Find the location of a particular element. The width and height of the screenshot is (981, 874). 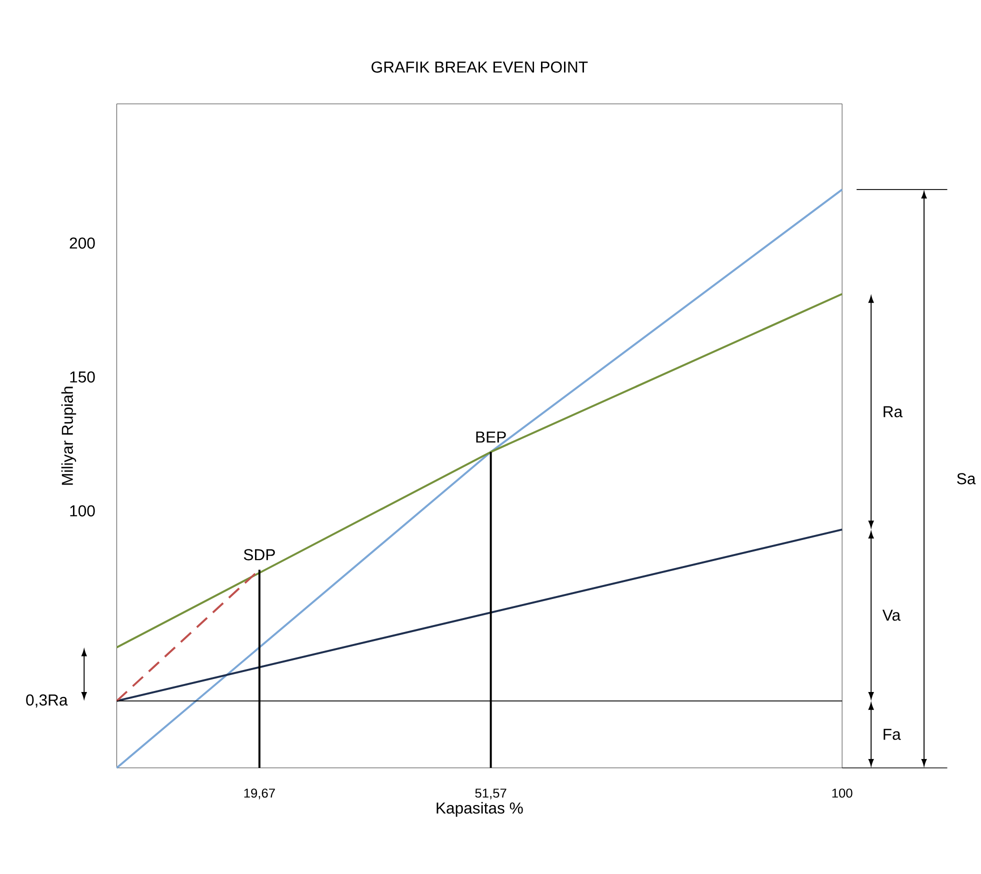

text: Fa is located at coordinates (892, 734).